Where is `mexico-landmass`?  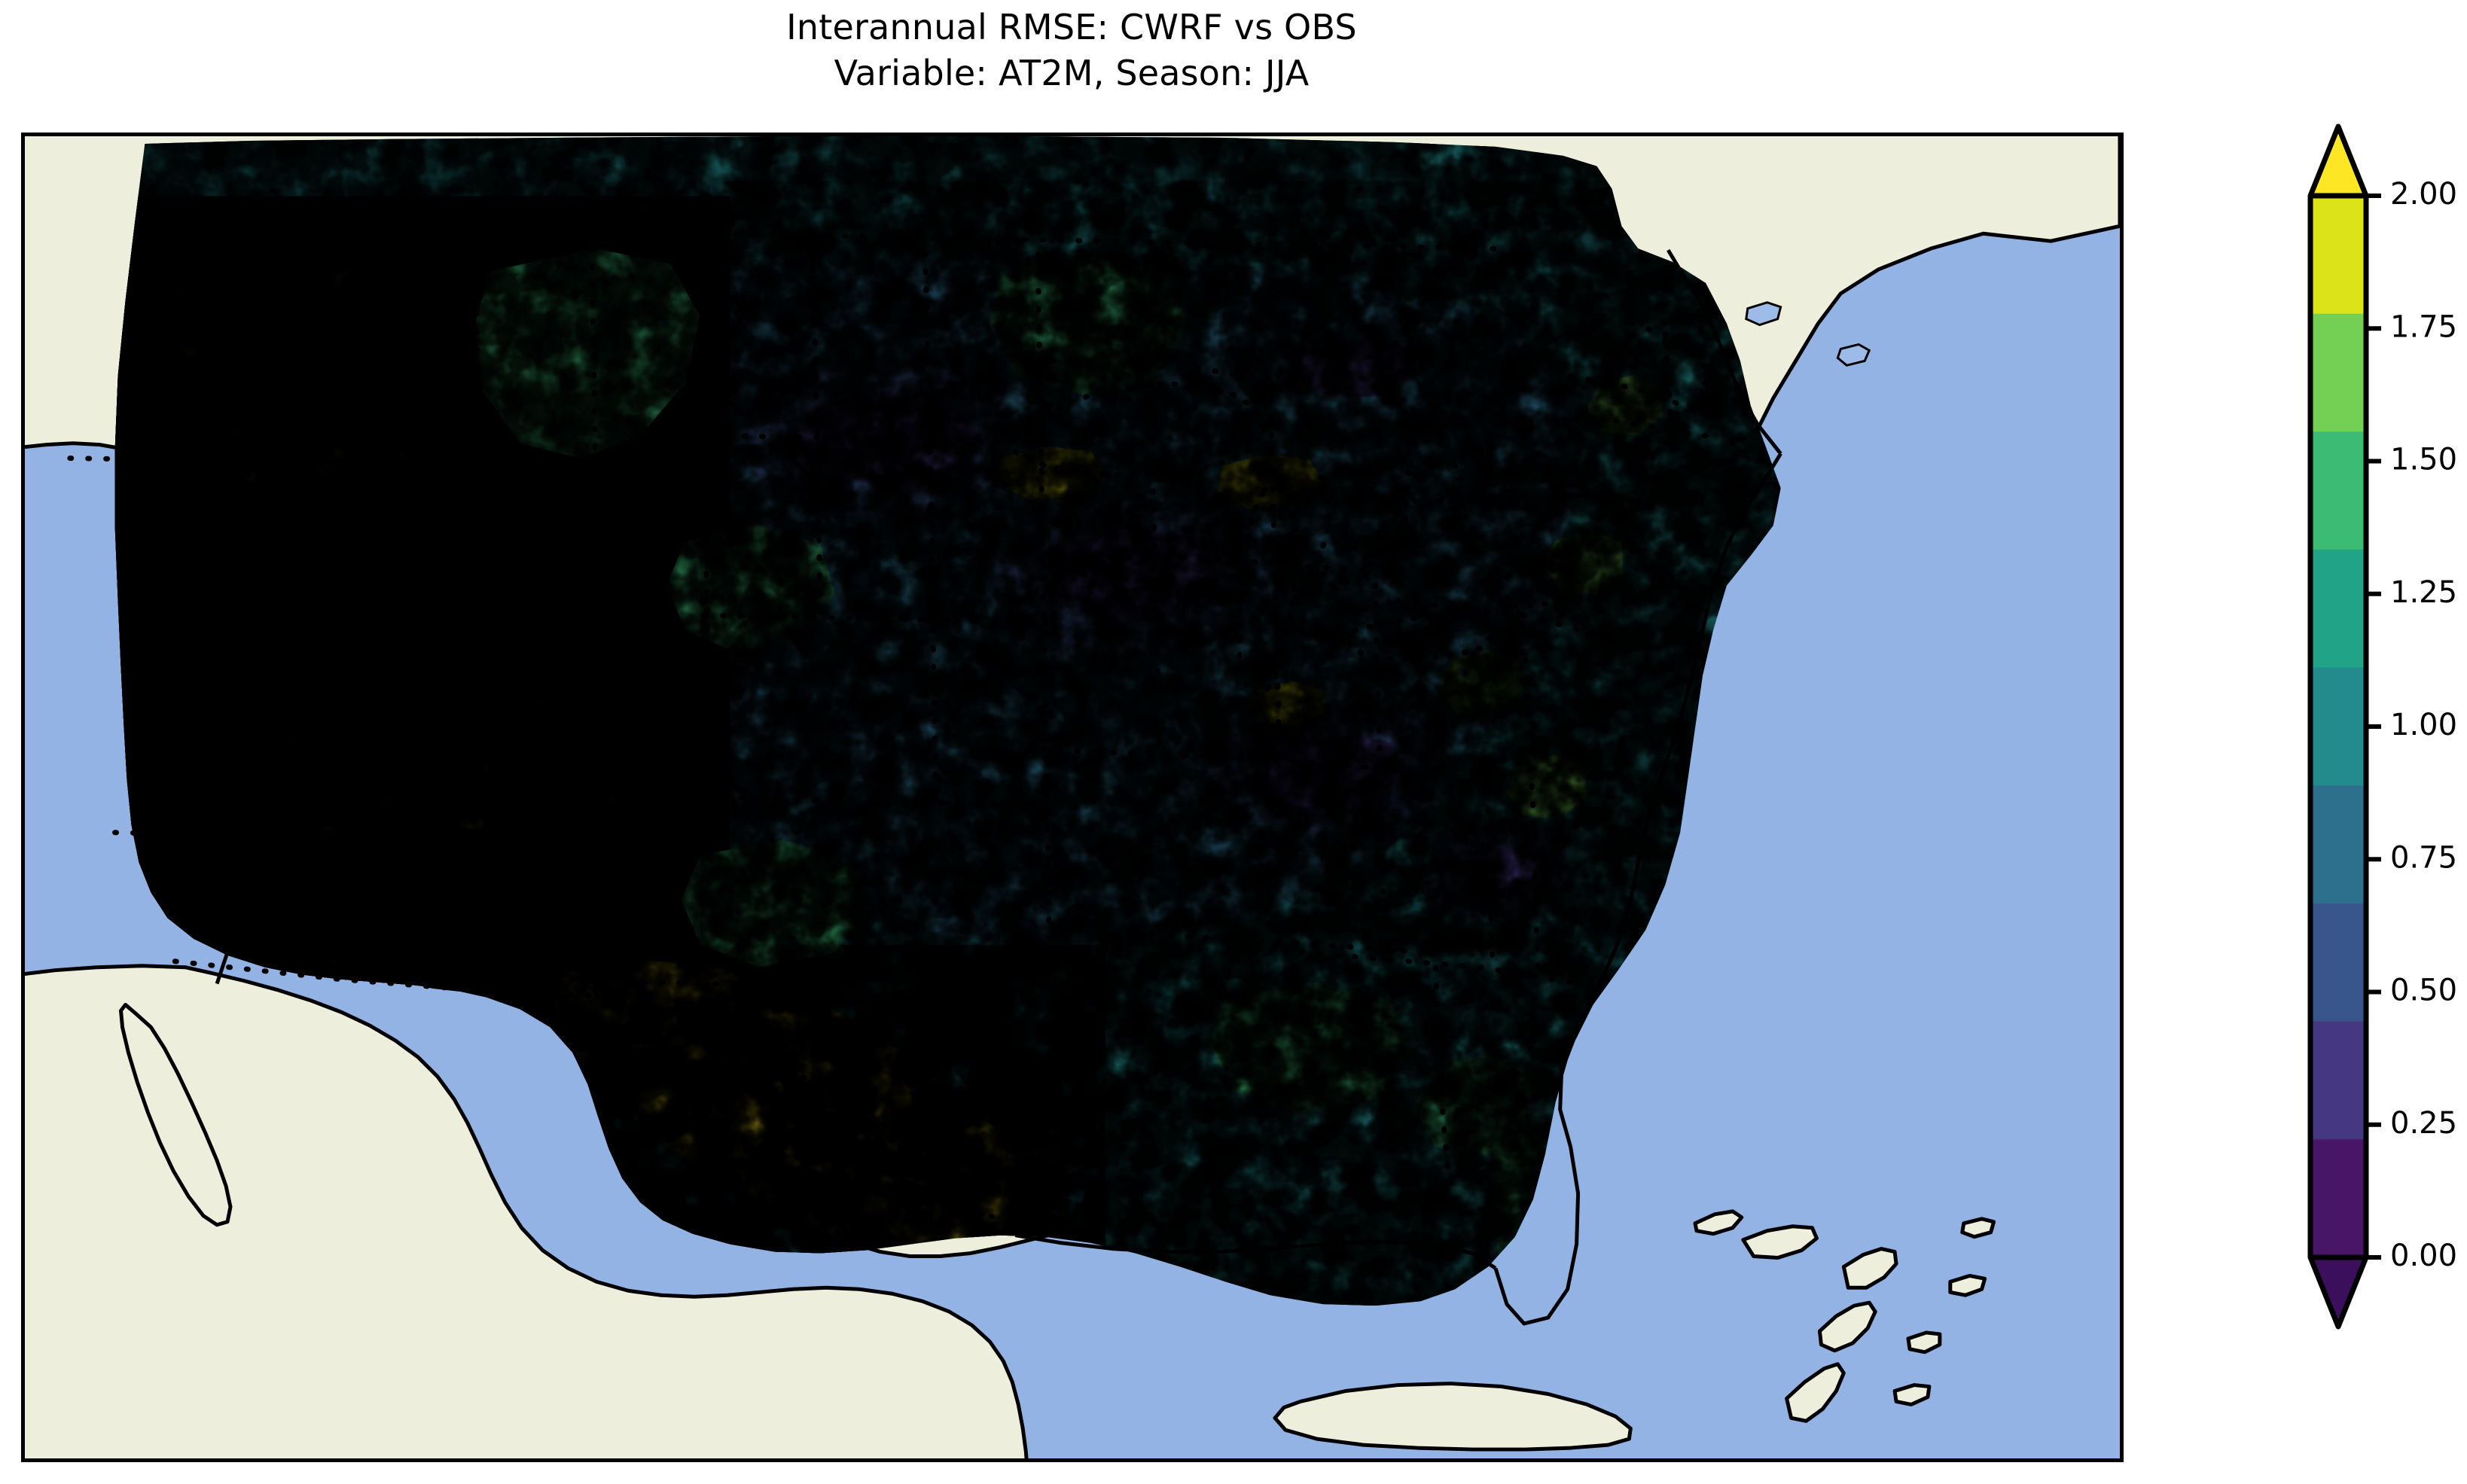
mexico-landmass is located at coordinates (527, 1211).